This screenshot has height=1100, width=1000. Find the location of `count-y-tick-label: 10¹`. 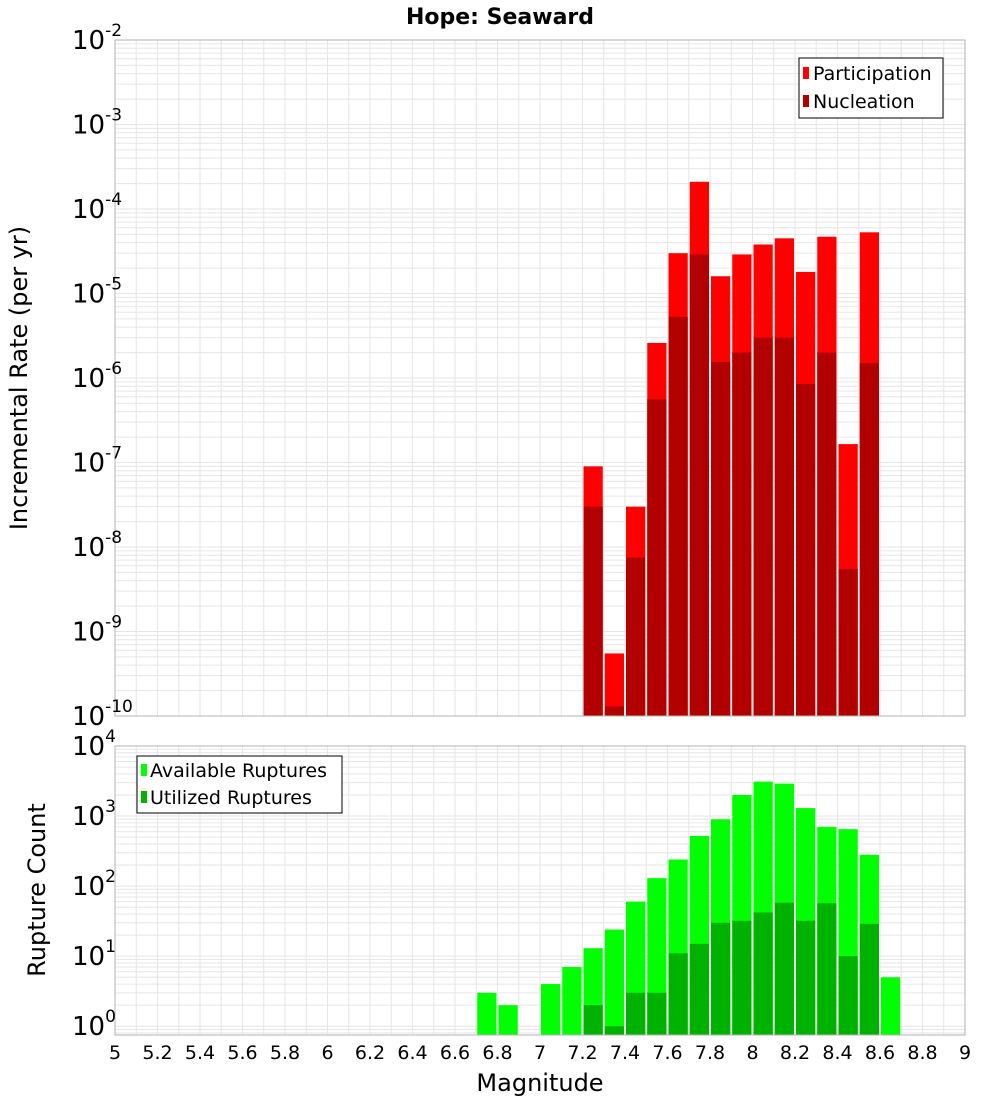

count-y-tick-label: 10¹ is located at coordinates (94, 954).